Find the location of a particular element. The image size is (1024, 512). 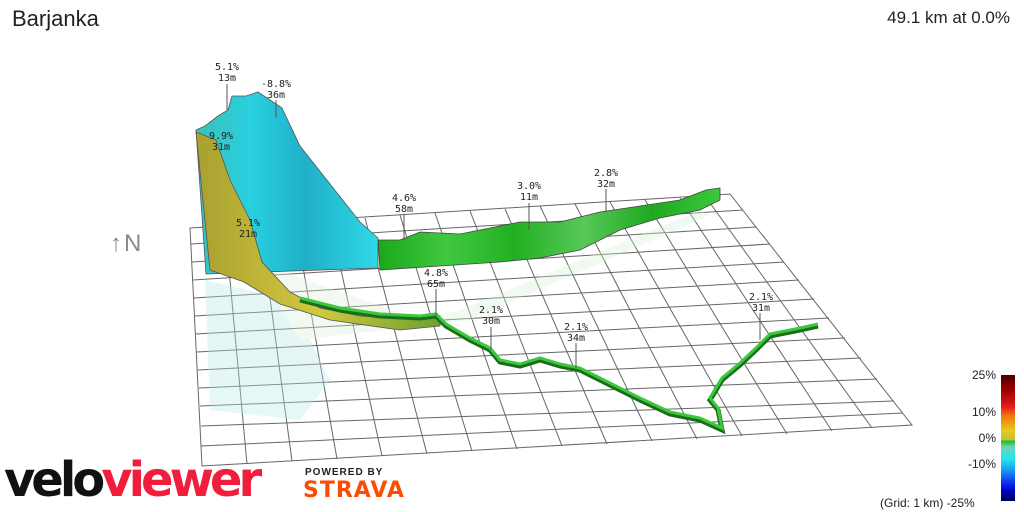

annotation-grade: 2.8% is located at coordinates (606, 173).